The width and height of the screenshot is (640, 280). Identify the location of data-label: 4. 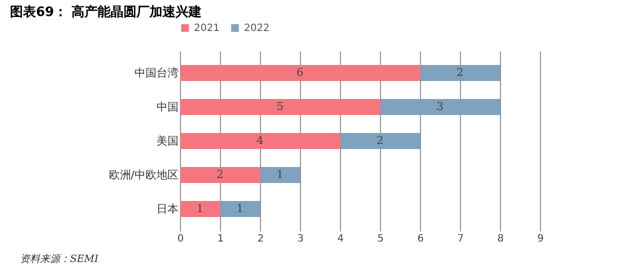
(260, 140).